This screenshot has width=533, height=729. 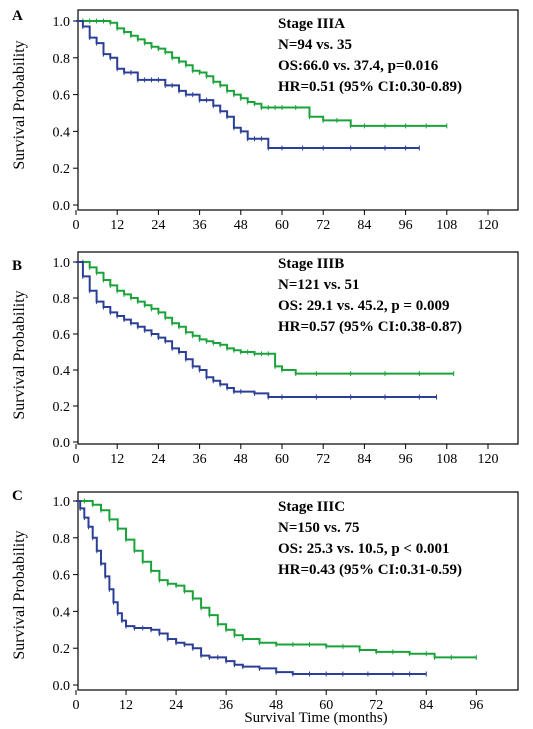 I want to click on annotation-line: Stage IIIC, so click(x=311, y=507).